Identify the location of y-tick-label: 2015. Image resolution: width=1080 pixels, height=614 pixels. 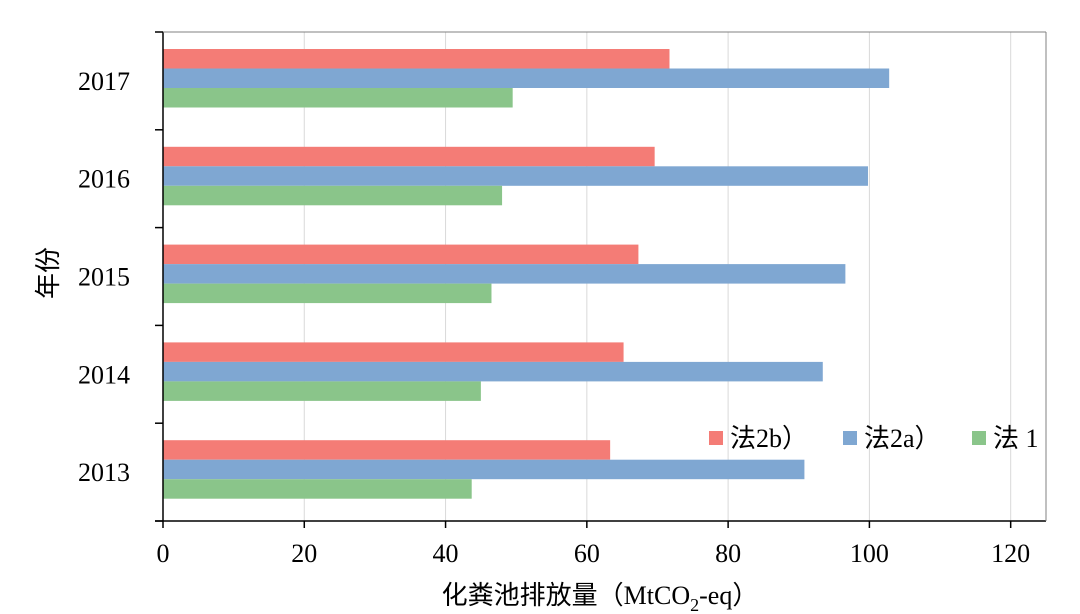
(104, 277).